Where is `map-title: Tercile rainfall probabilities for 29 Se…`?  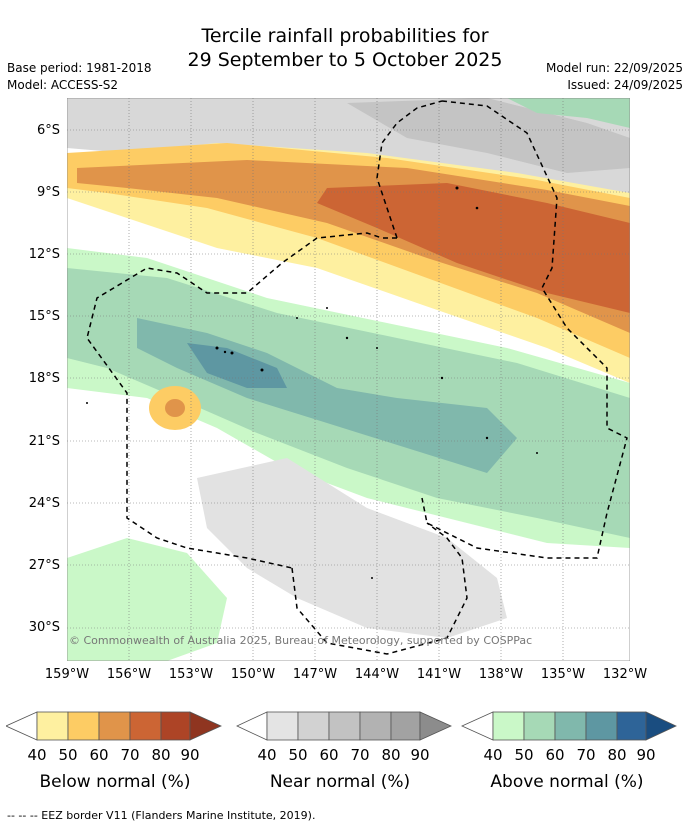 map-title: Tercile rainfall probabilities for 29 Se… is located at coordinates (345, 48).